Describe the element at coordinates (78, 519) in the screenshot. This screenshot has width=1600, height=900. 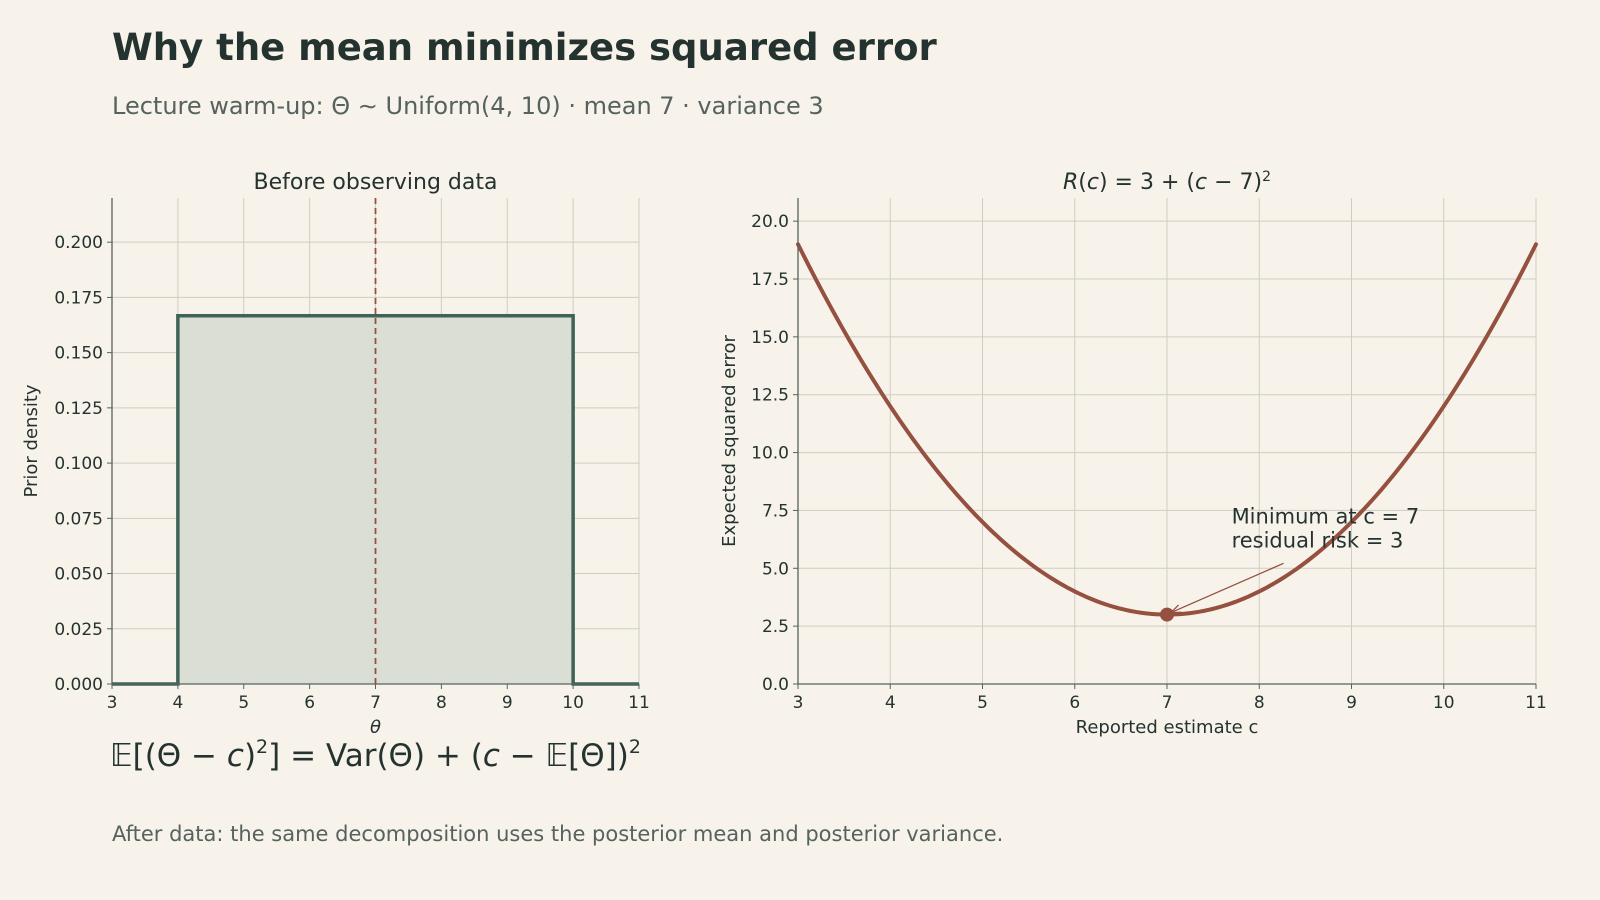
I see `prior-y-tick-label-3: 0.075` at that location.